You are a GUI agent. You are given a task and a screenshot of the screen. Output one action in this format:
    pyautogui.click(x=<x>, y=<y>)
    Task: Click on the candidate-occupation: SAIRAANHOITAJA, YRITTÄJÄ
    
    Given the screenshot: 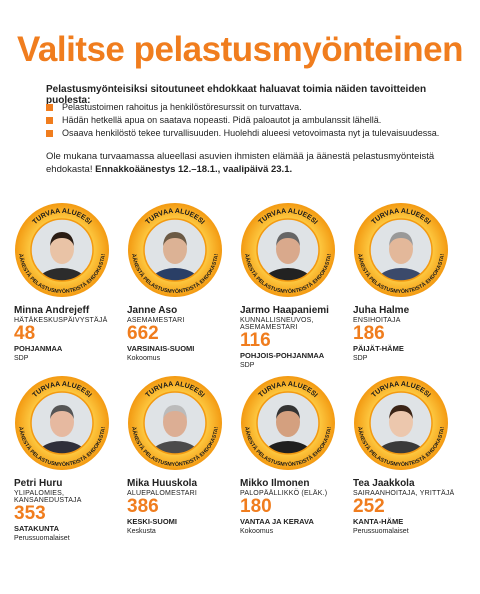 What is the action you would take?
    pyautogui.click(x=404, y=493)
    